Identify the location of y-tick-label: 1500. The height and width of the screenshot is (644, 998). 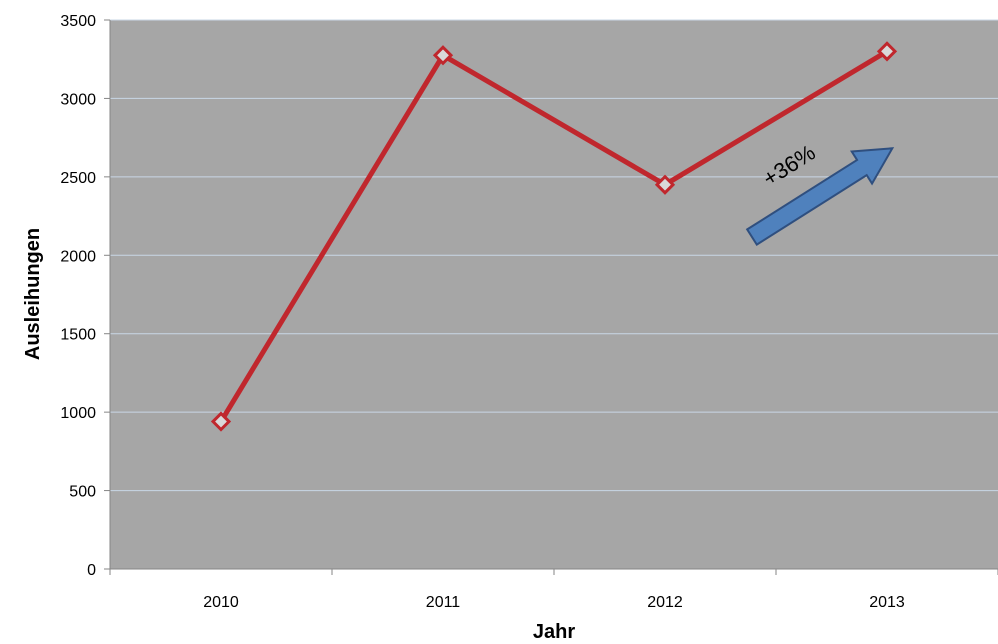
(78, 335).